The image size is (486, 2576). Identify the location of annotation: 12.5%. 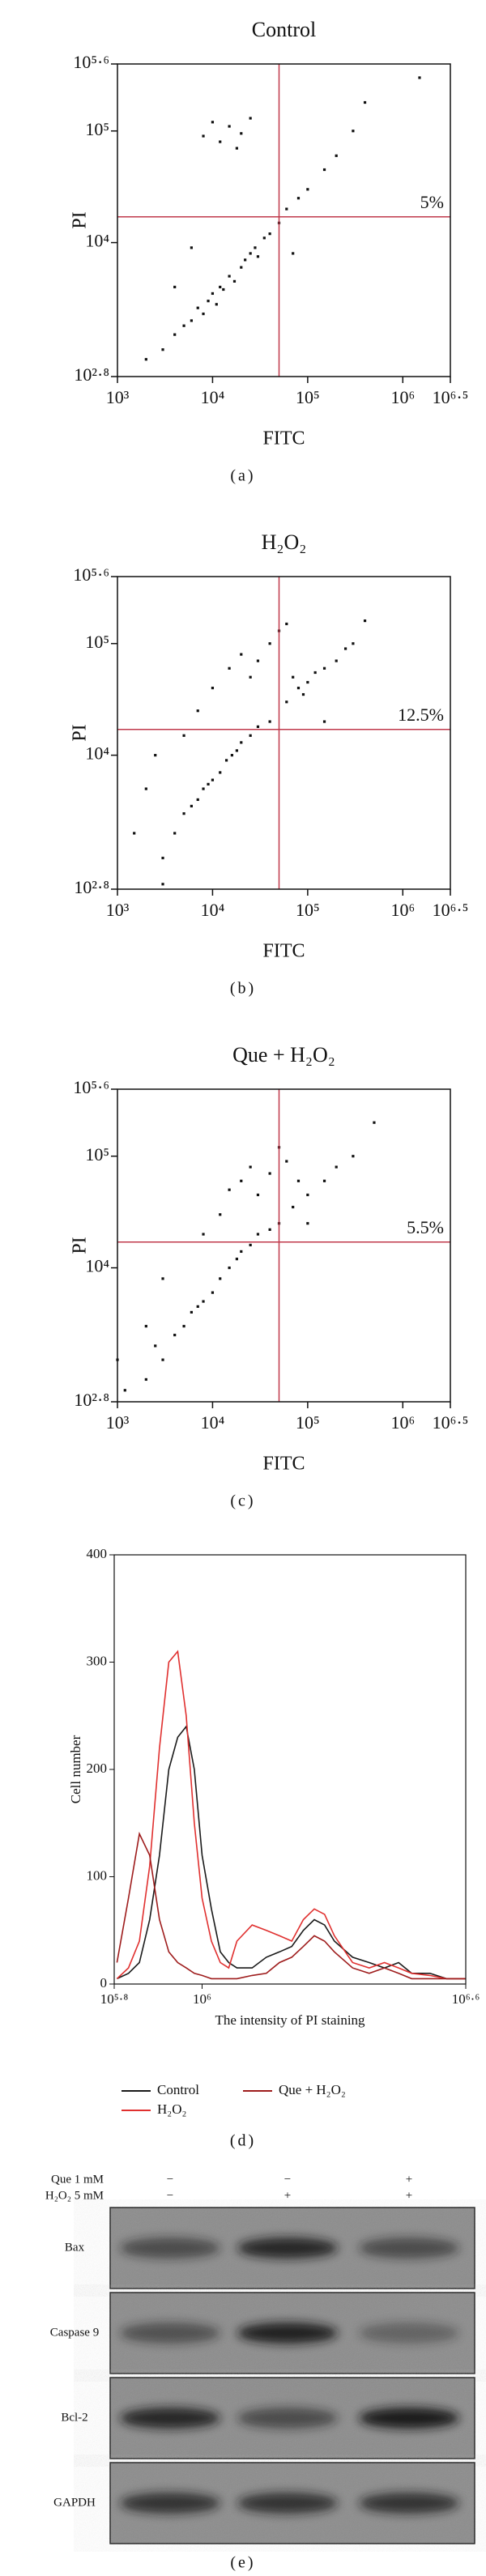
(421, 715).